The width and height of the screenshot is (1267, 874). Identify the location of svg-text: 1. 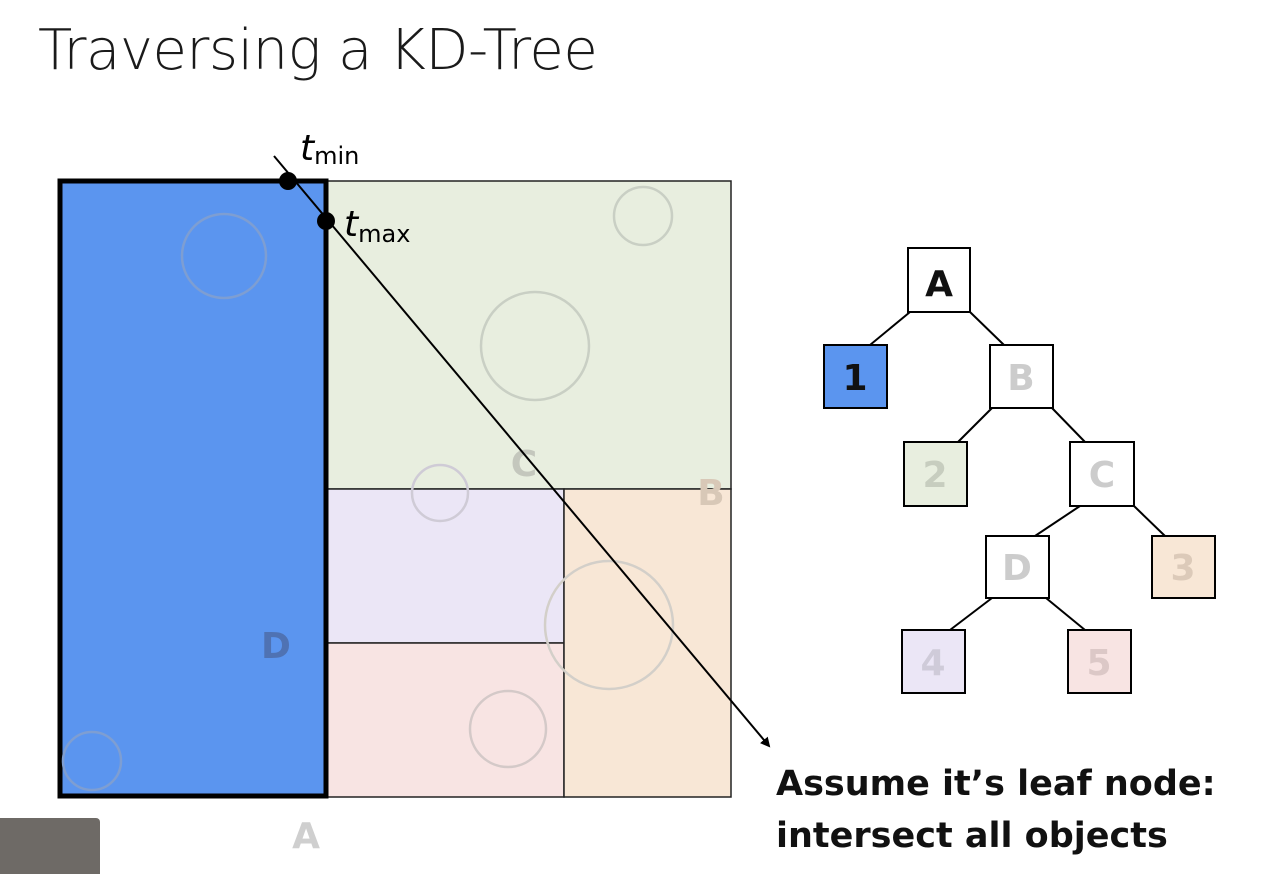
(854, 378).